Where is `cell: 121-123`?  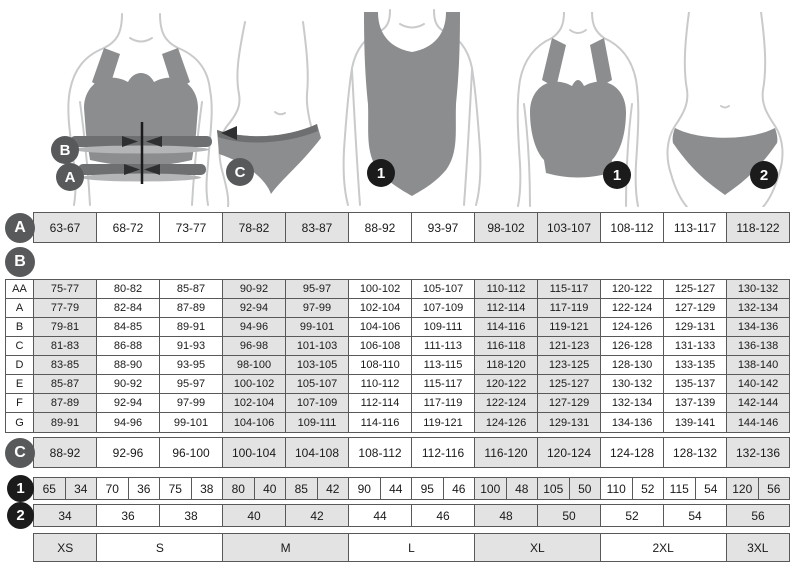
cell: 121-123 is located at coordinates (569, 346).